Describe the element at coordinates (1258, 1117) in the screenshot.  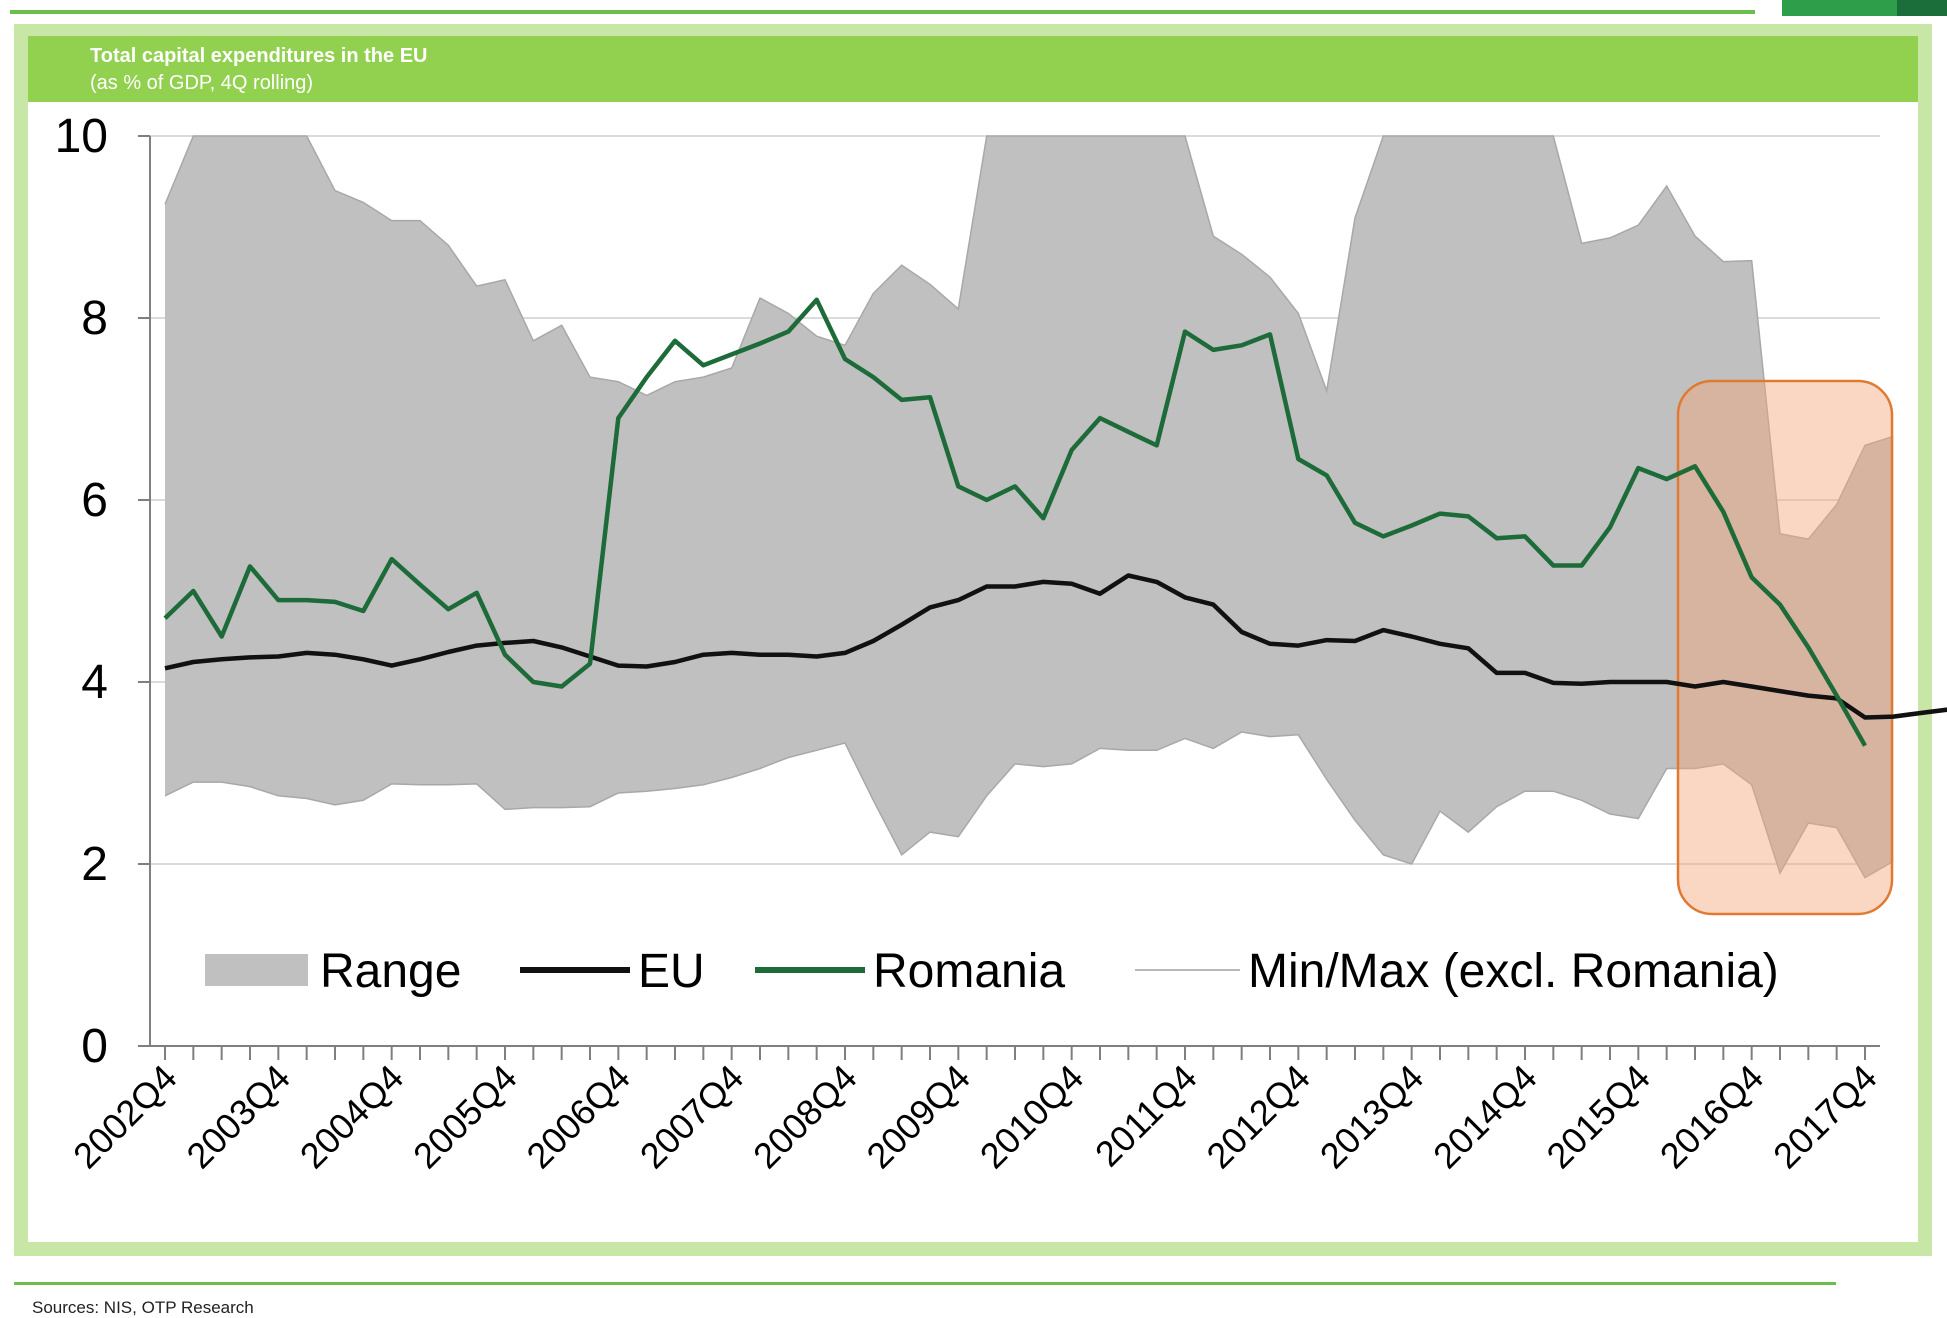
I see `x-tick-label: 2012Q4` at that location.